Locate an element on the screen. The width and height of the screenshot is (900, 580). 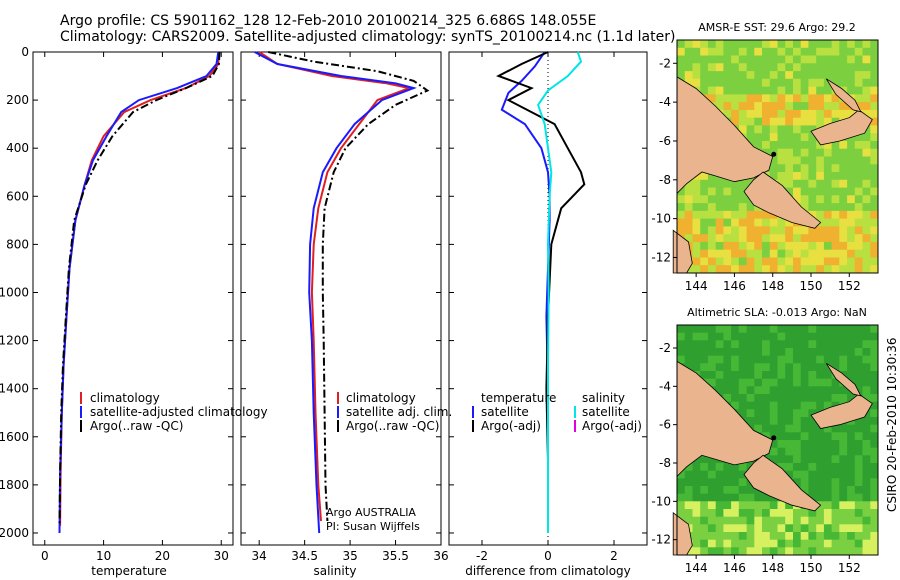
csiro-timestamp: CSIRO 20-Feb-2010 10:30:36 is located at coordinates (892, 424).